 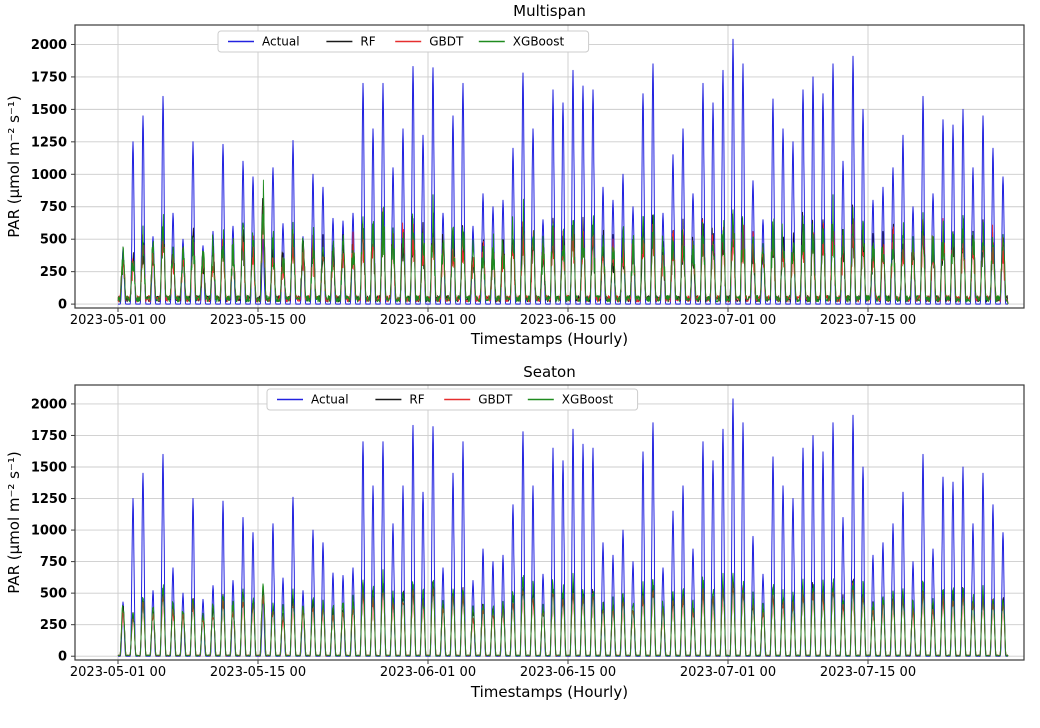 I want to click on chart-title: Seaton, so click(x=549, y=372).